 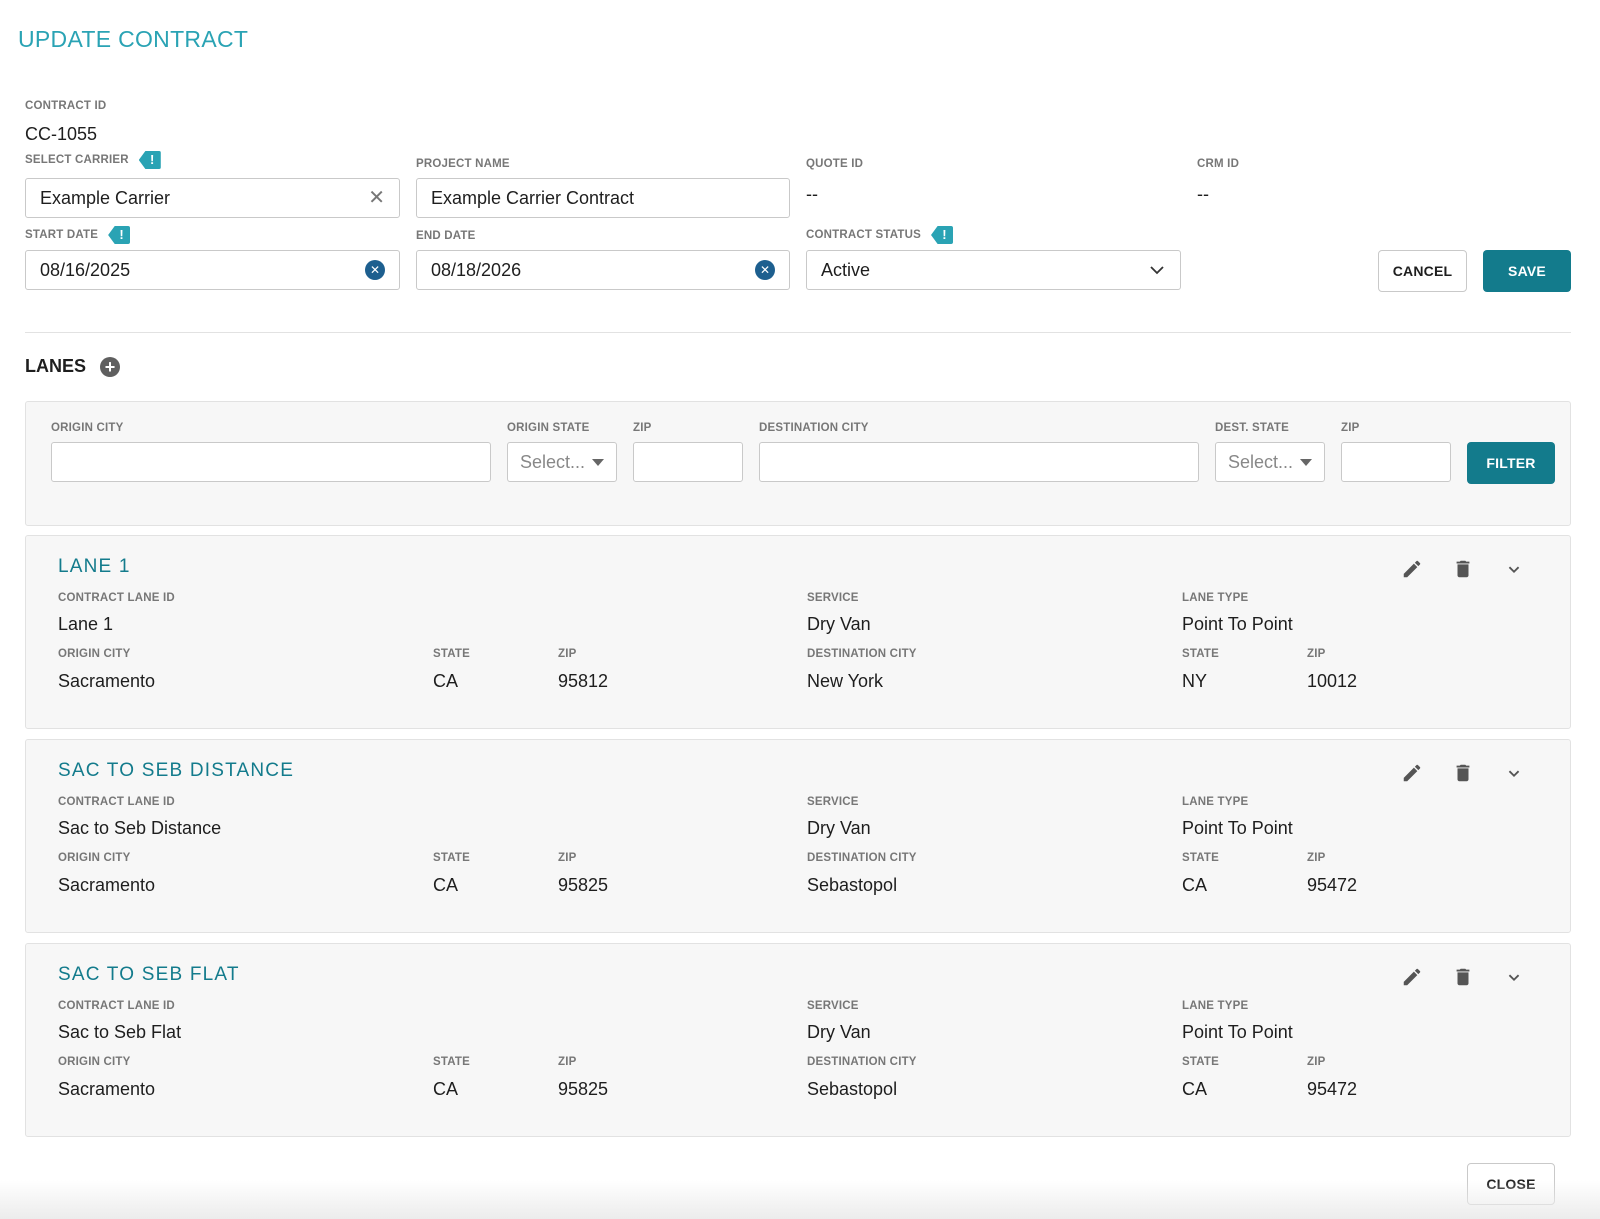 What do you see at coordinates (880, 235) in the screenshot?
I see `contract-status-label: CONTRACT STATUS !` at bounding box center [880, 235].